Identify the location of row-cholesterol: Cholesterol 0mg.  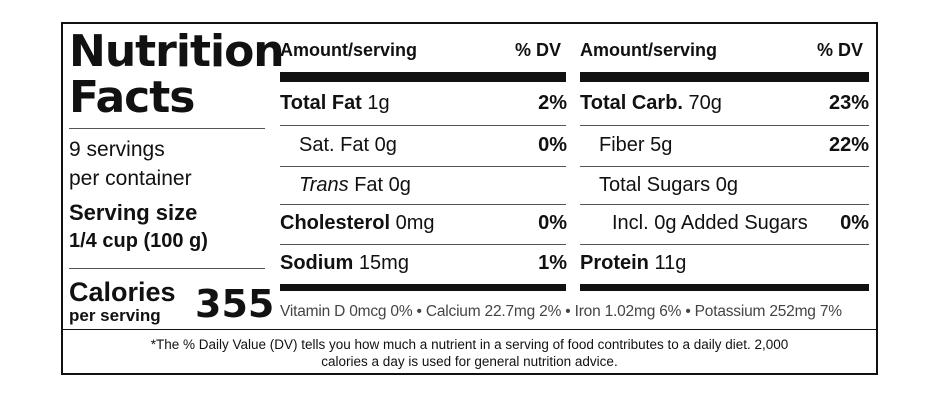
(357, 223).